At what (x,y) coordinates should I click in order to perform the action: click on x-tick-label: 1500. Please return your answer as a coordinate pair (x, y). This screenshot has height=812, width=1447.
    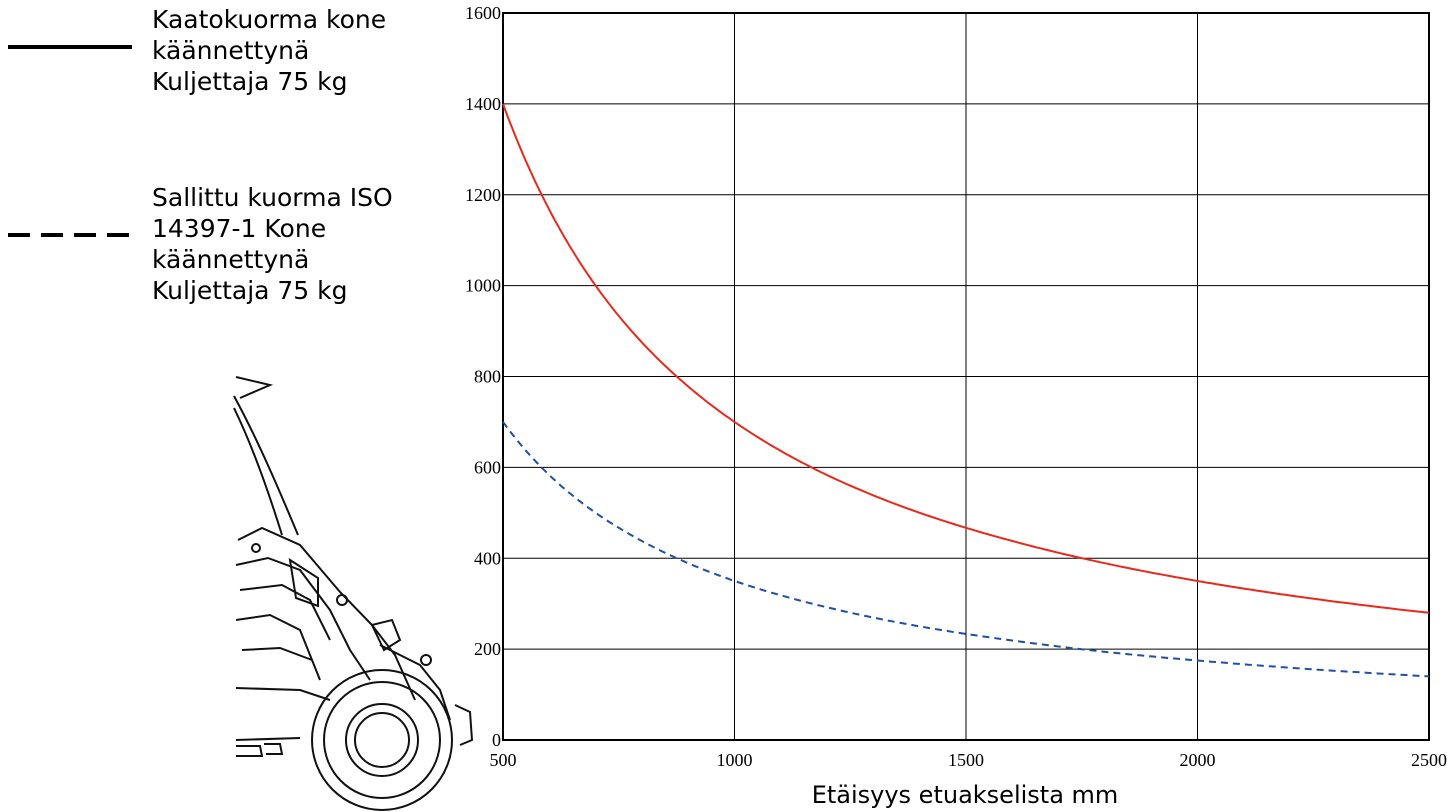
    Looking at the image, I should click on (966, 760).